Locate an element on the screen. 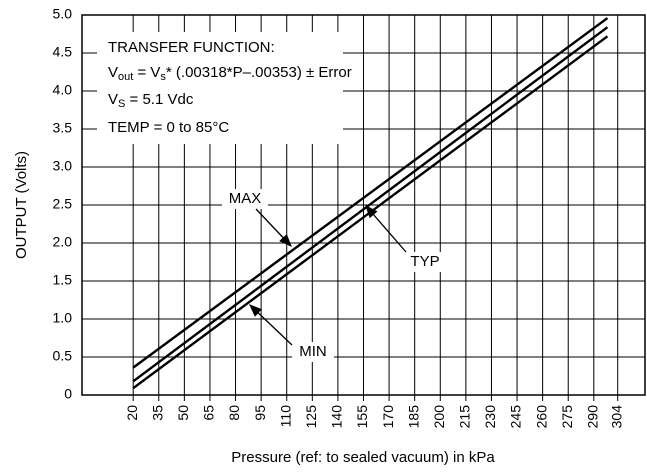 Image resolution: width=647 pixels, height=473 pixels. annotation: TEMP = 0 to 85°C is located at coordinates (168, 127).